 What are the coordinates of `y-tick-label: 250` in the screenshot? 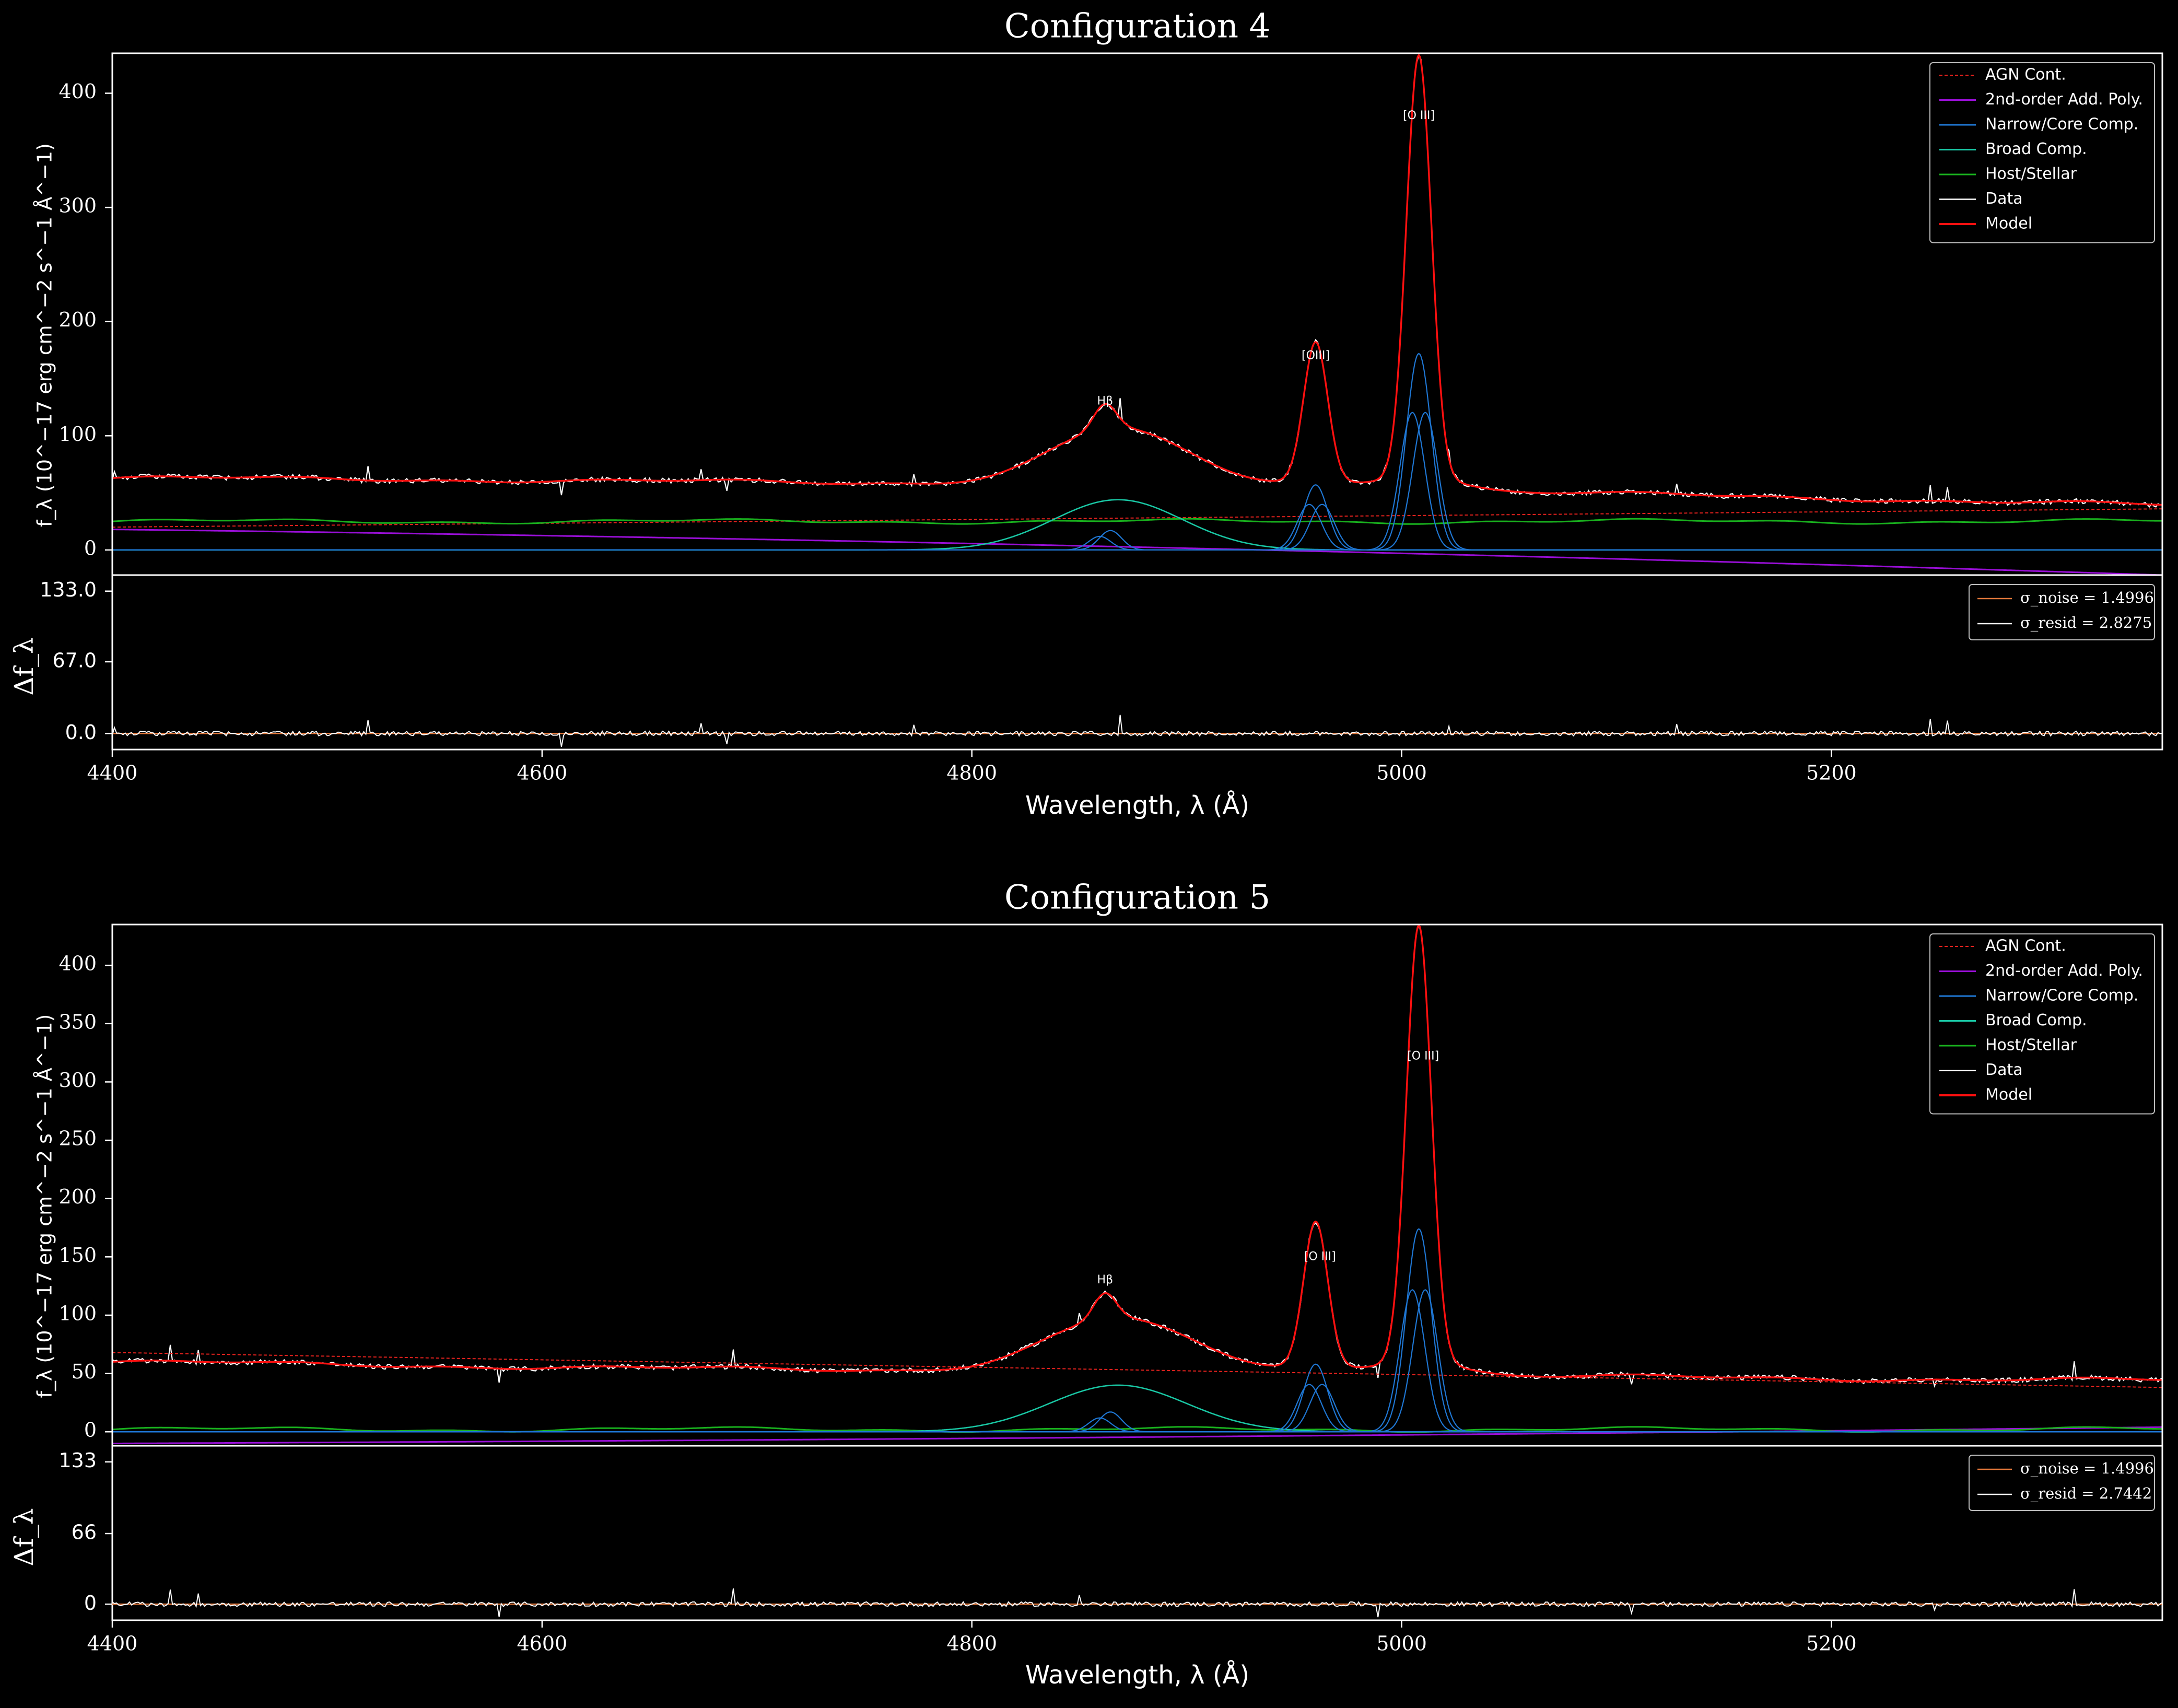 It's located at (77, 1138).